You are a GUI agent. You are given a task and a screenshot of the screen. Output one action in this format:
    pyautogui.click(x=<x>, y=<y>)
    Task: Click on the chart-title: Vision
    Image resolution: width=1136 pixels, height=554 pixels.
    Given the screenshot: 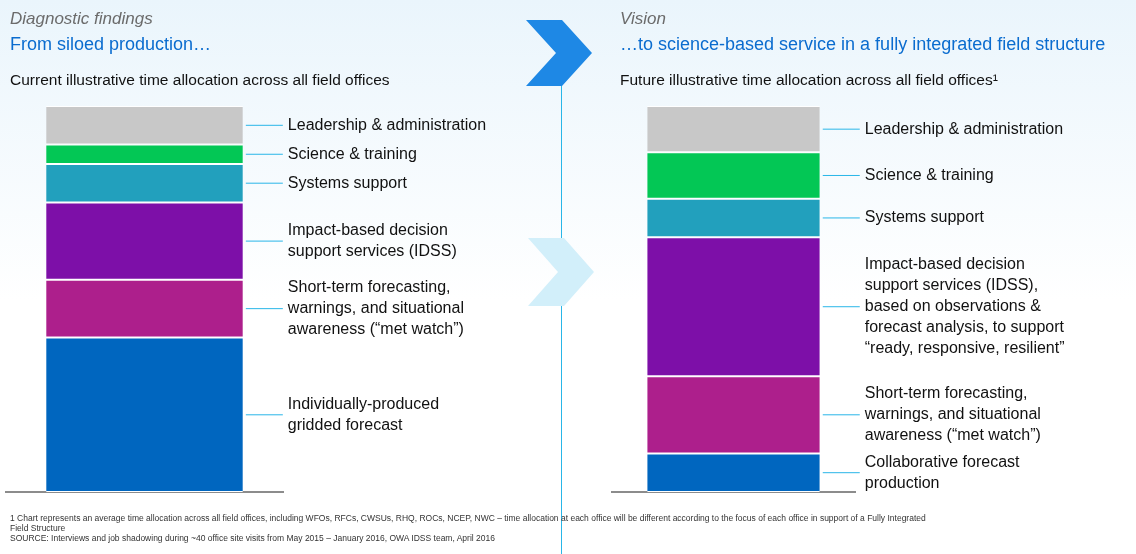 What is the action you would take?
    pyautogui.click(x=643, y=19)
    